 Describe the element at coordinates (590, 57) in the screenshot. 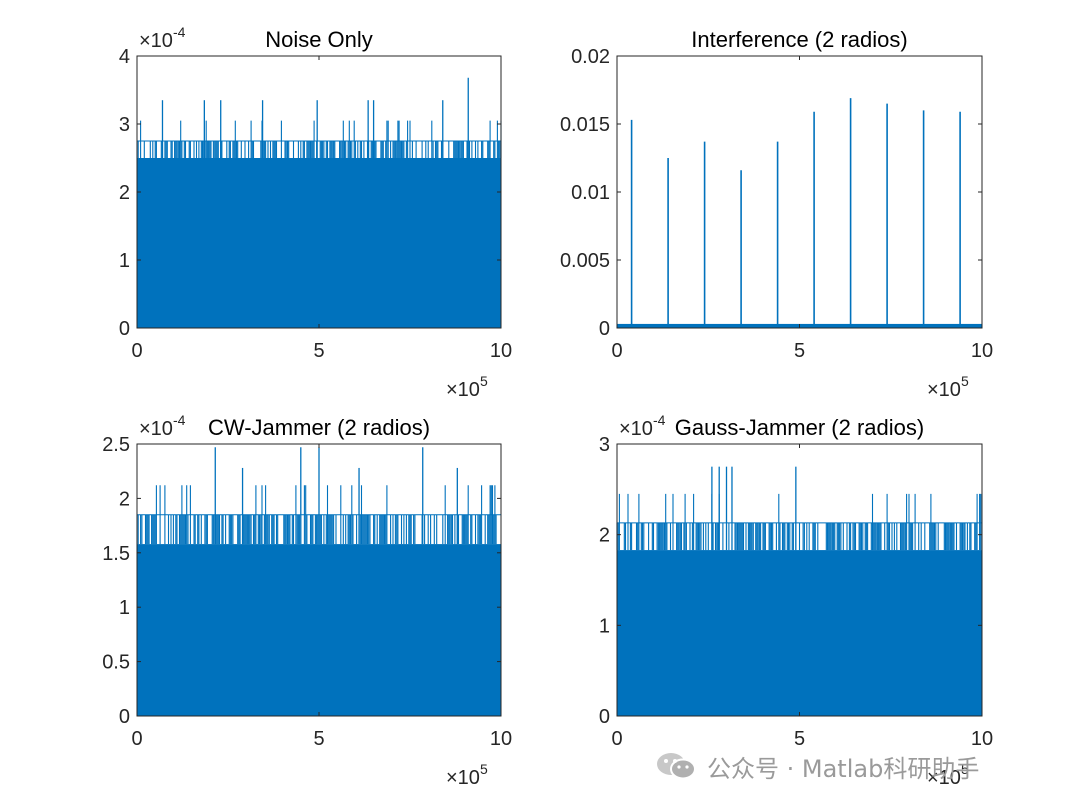

I see `y-tick-label: 0.02` at that location.